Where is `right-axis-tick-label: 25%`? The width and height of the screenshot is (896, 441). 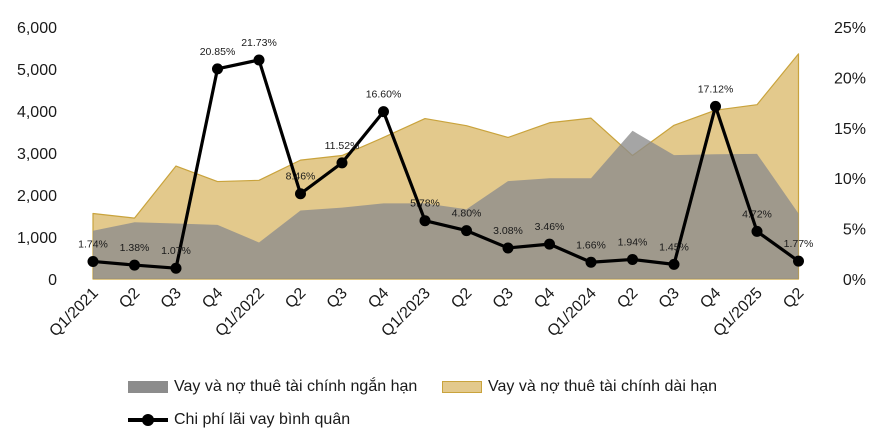 right-axis-tick-label: 25% is located at coordinates (850, 28).